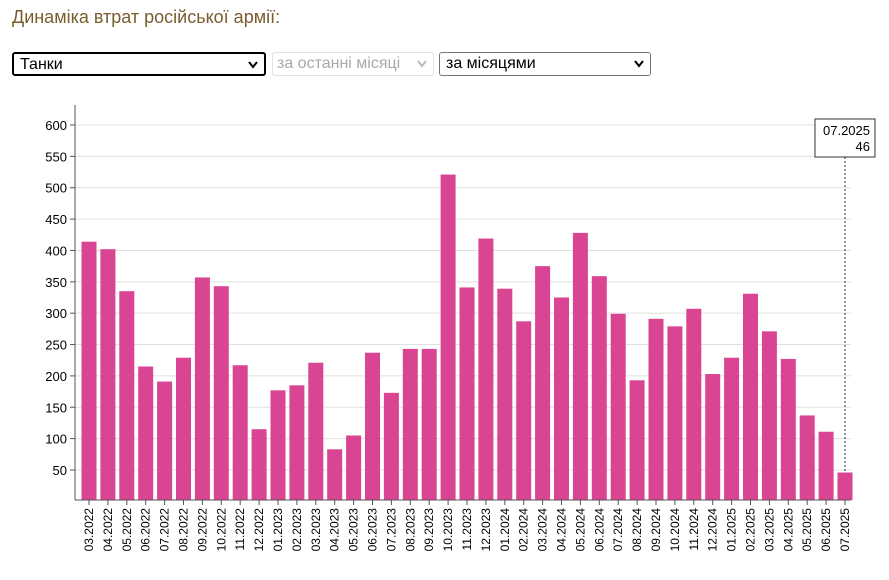 This screenshot has height=580, width=889. What do you see at coordinates (259, 530) in the screenshot?
I see `x-tick-label: 12.2022` at bounding box center [259, 530].